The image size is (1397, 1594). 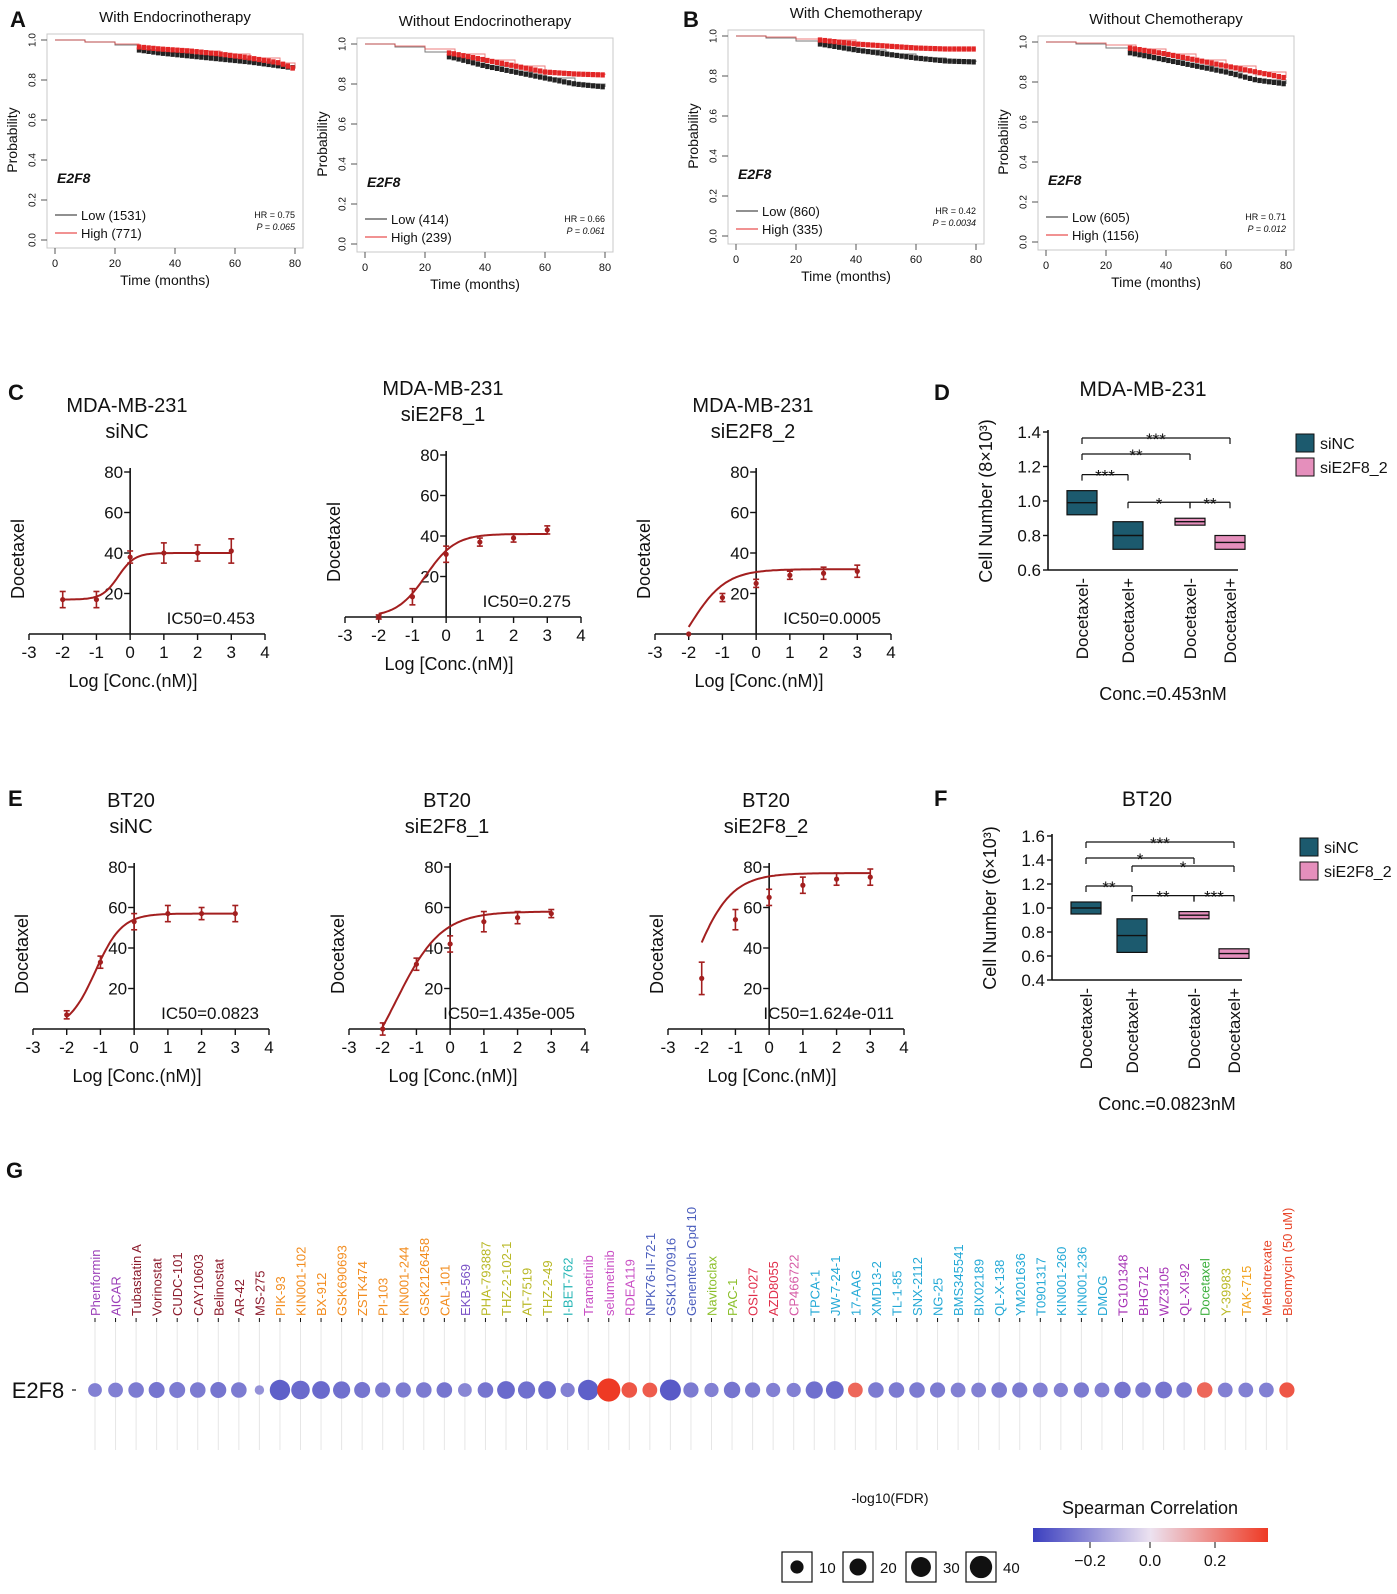 What do you see at coordinates (954, 223) in the screenshot?
I see `p-value: P = 0.0034` at bounding box center [954, 223].